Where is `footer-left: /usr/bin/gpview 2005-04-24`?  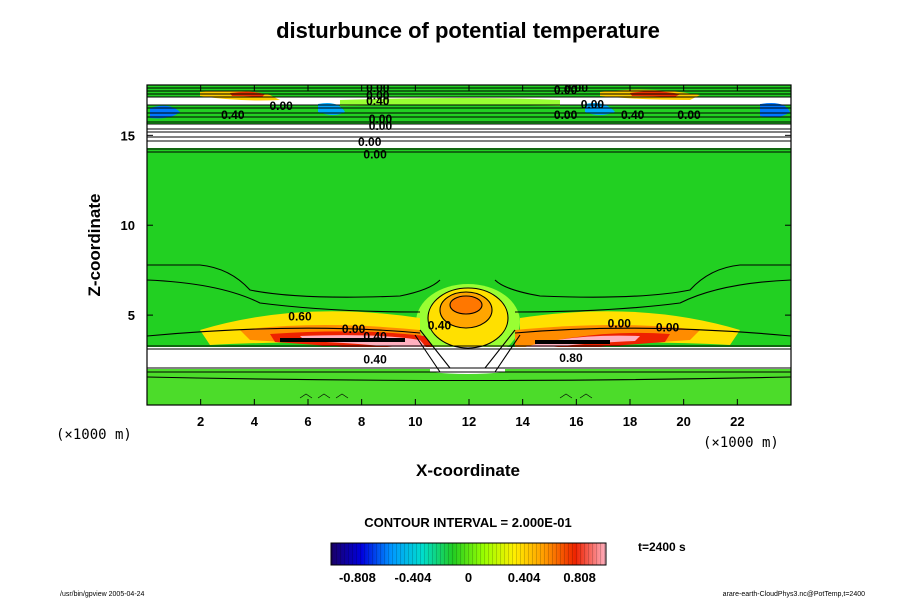
footer-left: /usr/bin/gpview 2005-04-24 is located at coordinates (102, 594).